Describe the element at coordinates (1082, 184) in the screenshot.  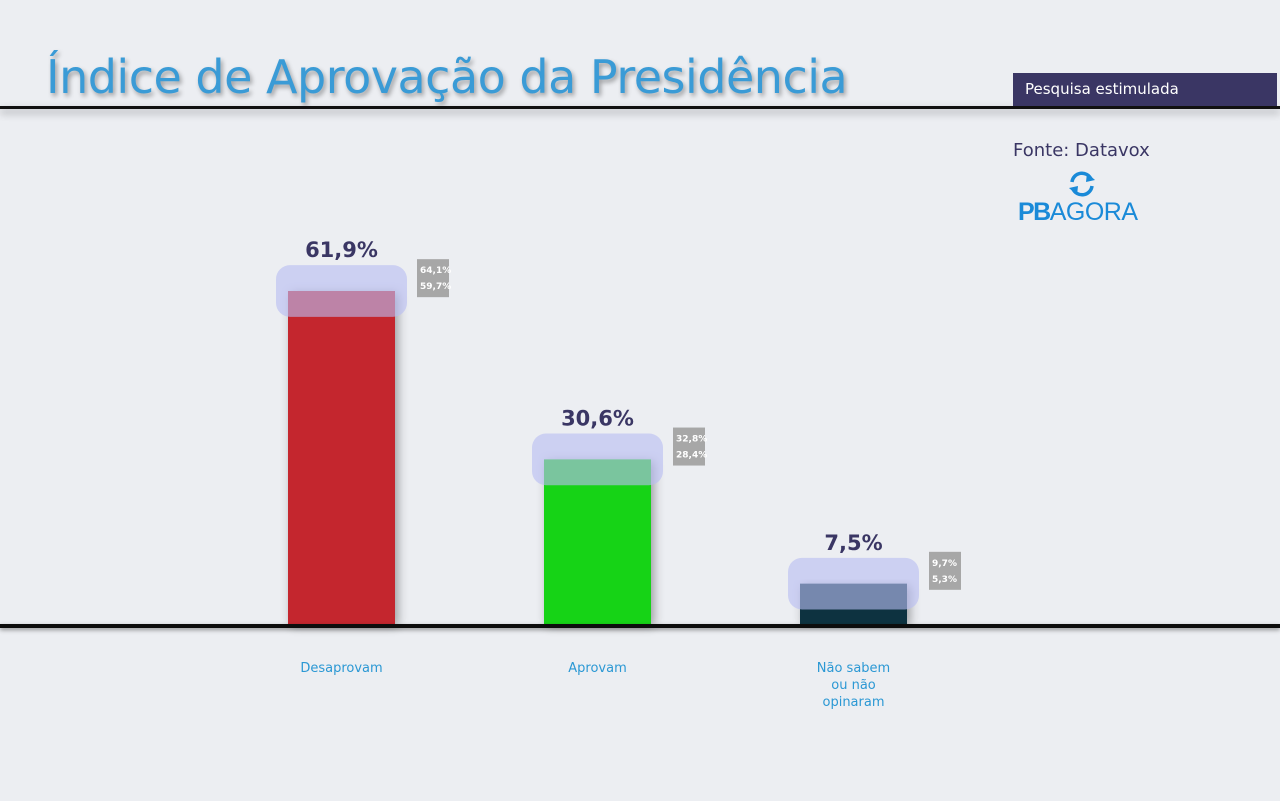
I see `refresh-arrows-icon` at that location.